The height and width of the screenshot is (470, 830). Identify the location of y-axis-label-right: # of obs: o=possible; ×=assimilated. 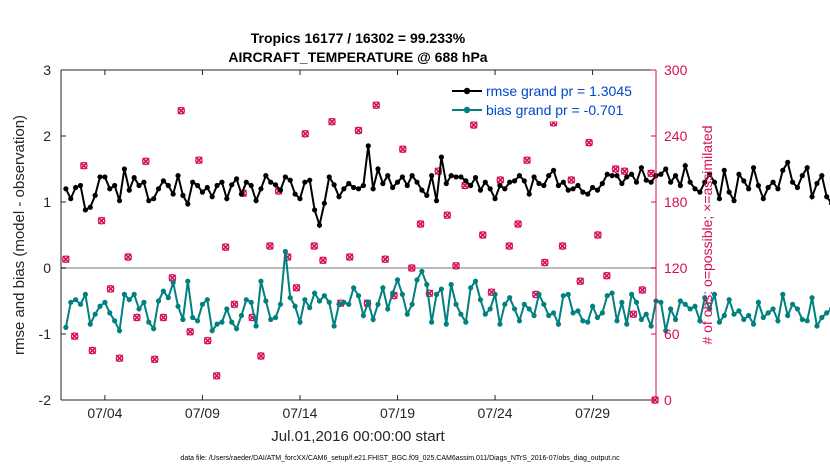
(707, 234).